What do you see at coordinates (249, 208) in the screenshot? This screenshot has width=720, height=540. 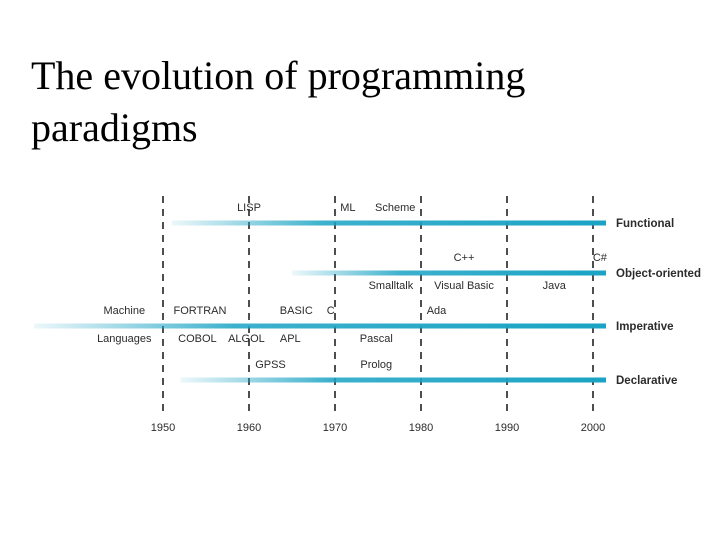 I see `language-label-lisp: LISP` at bounding box center [249, 208].